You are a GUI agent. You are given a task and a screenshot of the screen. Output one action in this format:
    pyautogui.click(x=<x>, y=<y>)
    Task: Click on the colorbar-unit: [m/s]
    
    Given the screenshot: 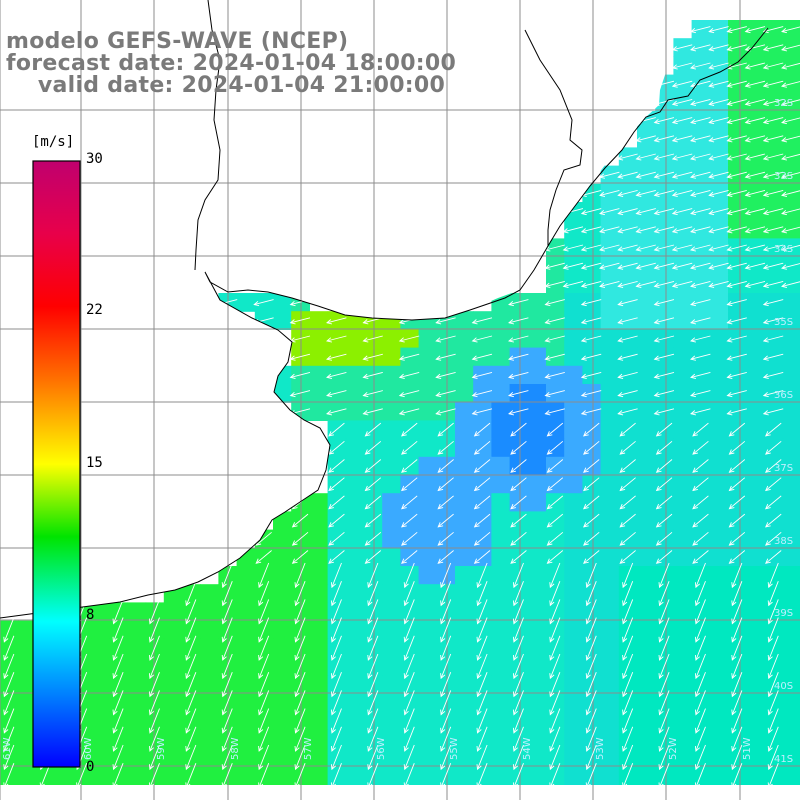 What is the action you would take?
    pyautogui.click(x=53, y=142)
    